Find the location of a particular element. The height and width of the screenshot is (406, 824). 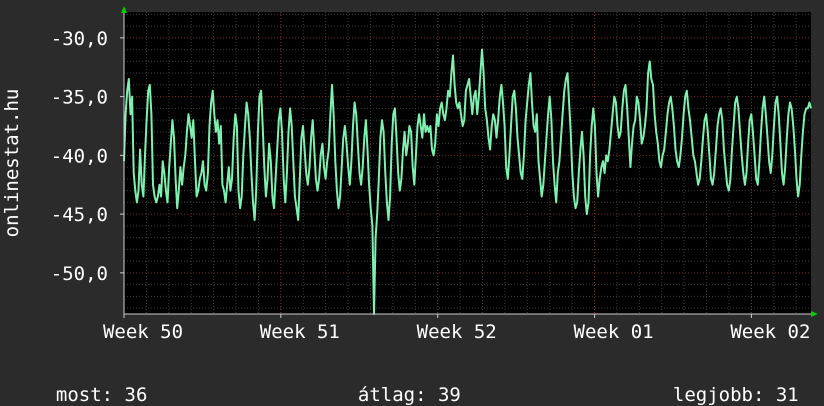

average-stat-value: 39 is located at coordinates (449, 395).